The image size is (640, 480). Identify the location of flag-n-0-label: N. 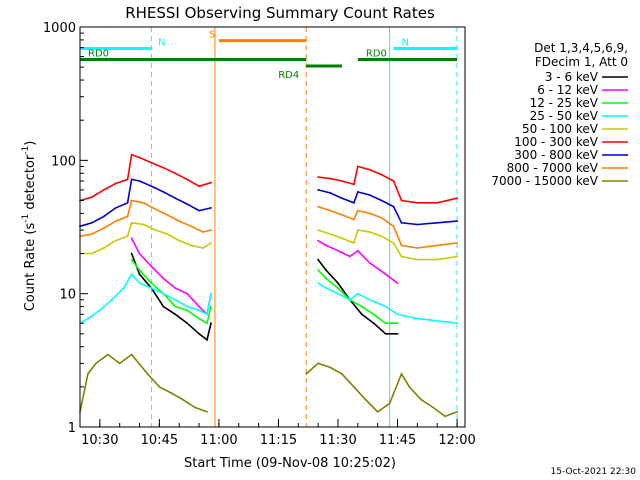
(161, 42).